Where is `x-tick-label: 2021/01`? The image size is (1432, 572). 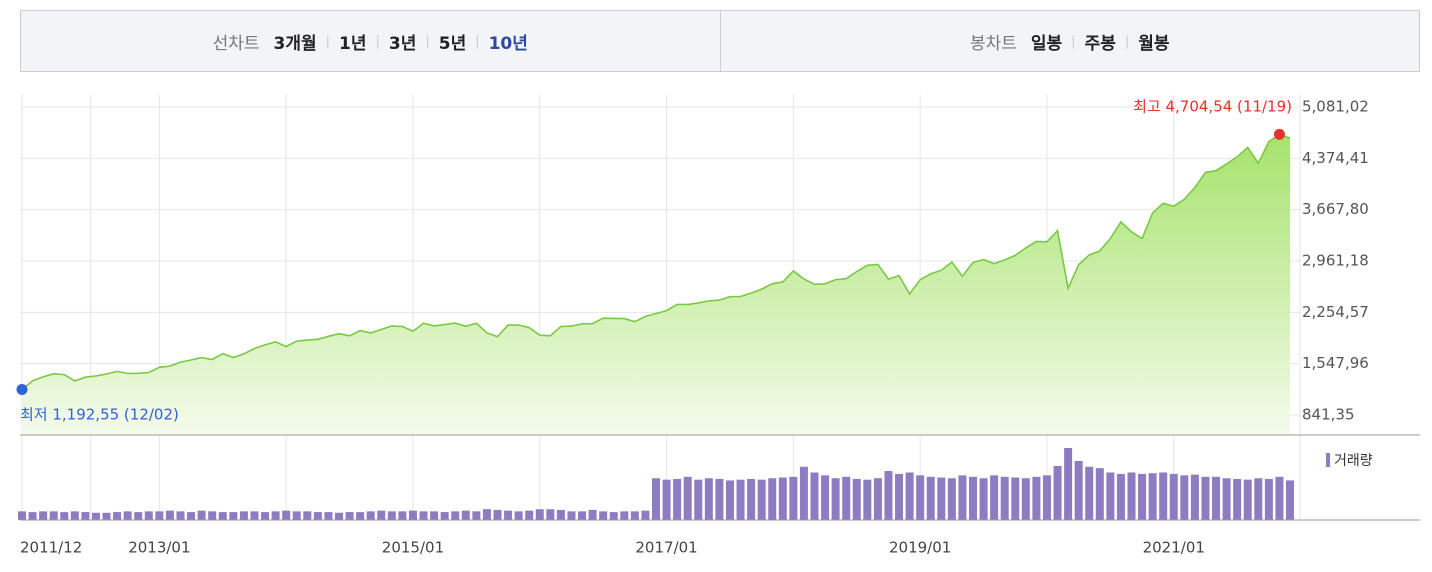
x-tick-label: 2021/01 is located at coordinates (1174, 548).